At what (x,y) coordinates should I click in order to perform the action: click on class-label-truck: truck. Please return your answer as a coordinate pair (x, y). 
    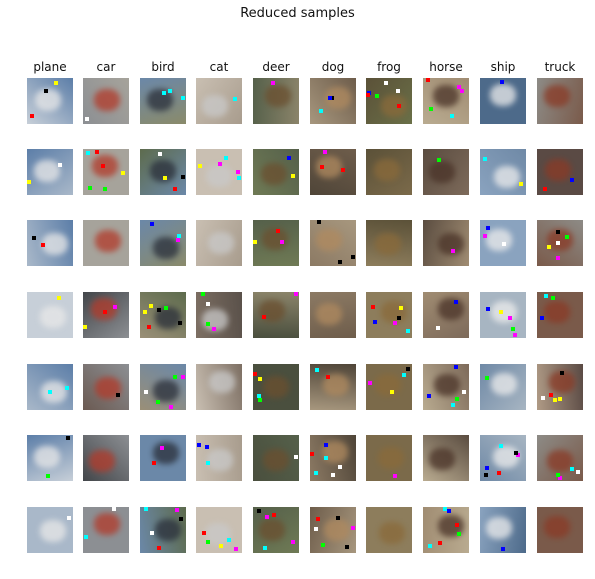
    Looking at the image, I should click on (560, 67).